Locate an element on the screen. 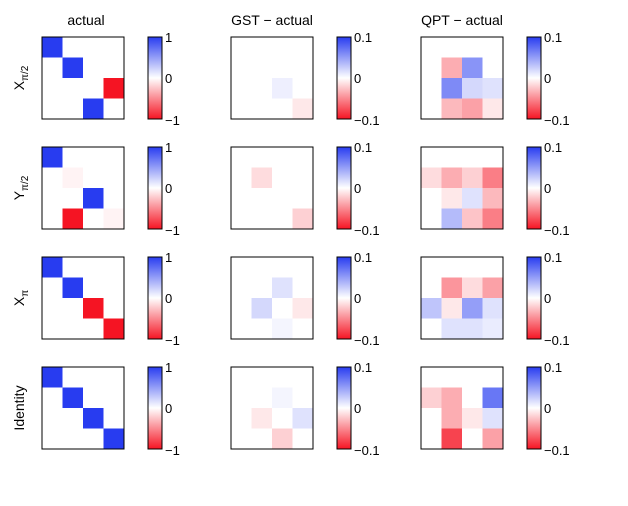  row-label: Xπ is located at coordinates (21, 298).